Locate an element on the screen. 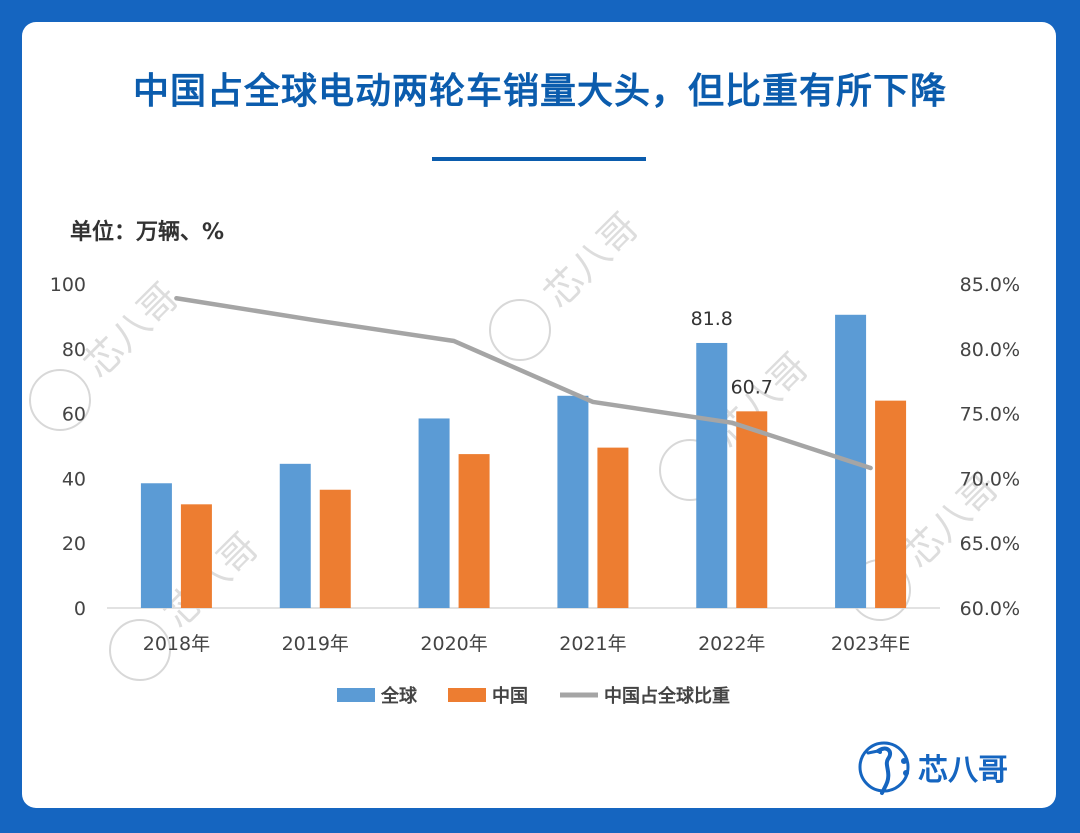  data-label: 81.8 is located at coordinates (712, 319).